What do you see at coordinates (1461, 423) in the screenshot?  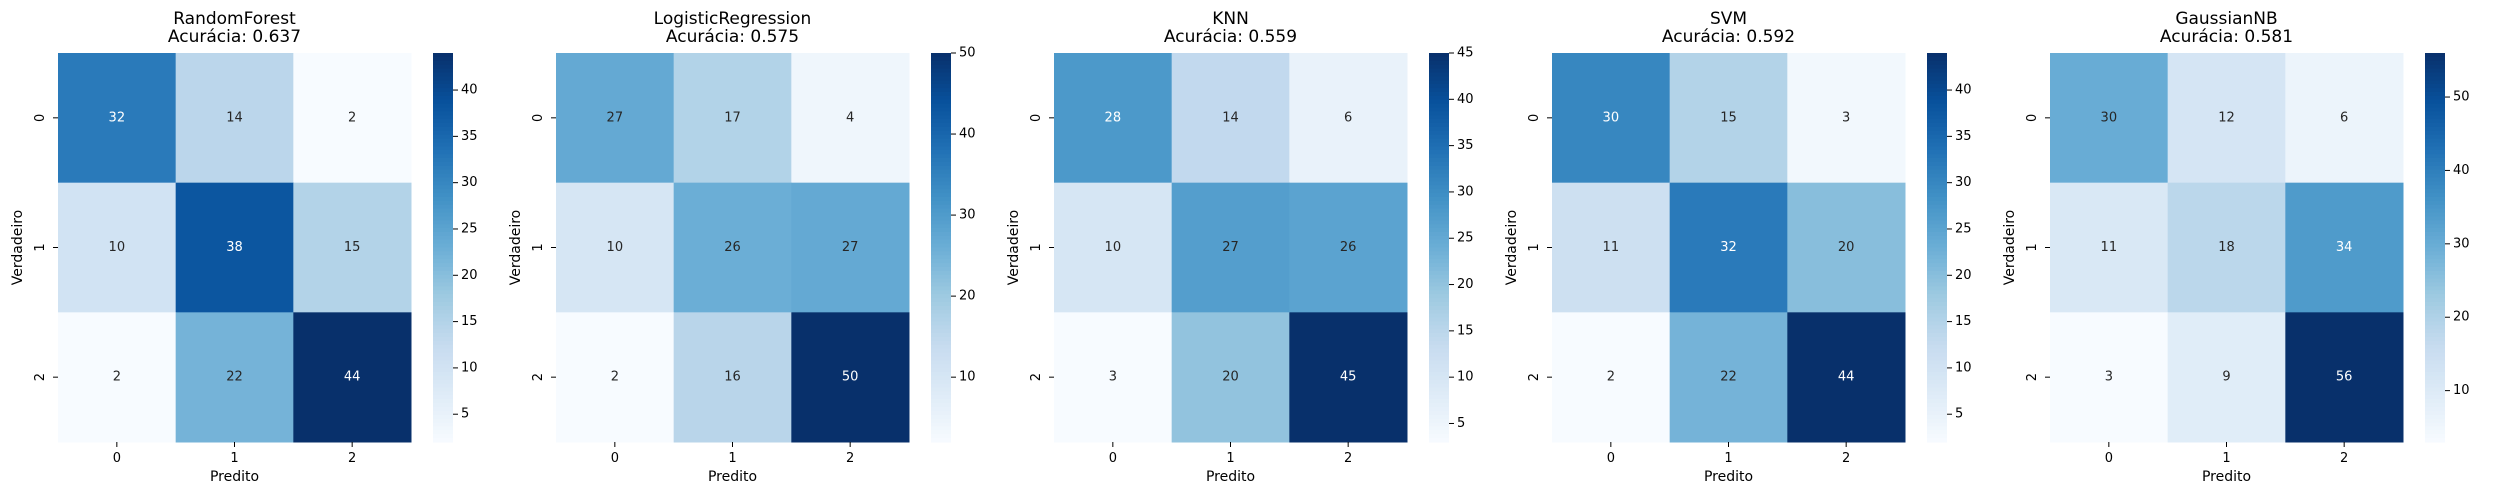 I see `panel-3-colorbar-tick-label-0: 5` at bounding box center [1461, 423].